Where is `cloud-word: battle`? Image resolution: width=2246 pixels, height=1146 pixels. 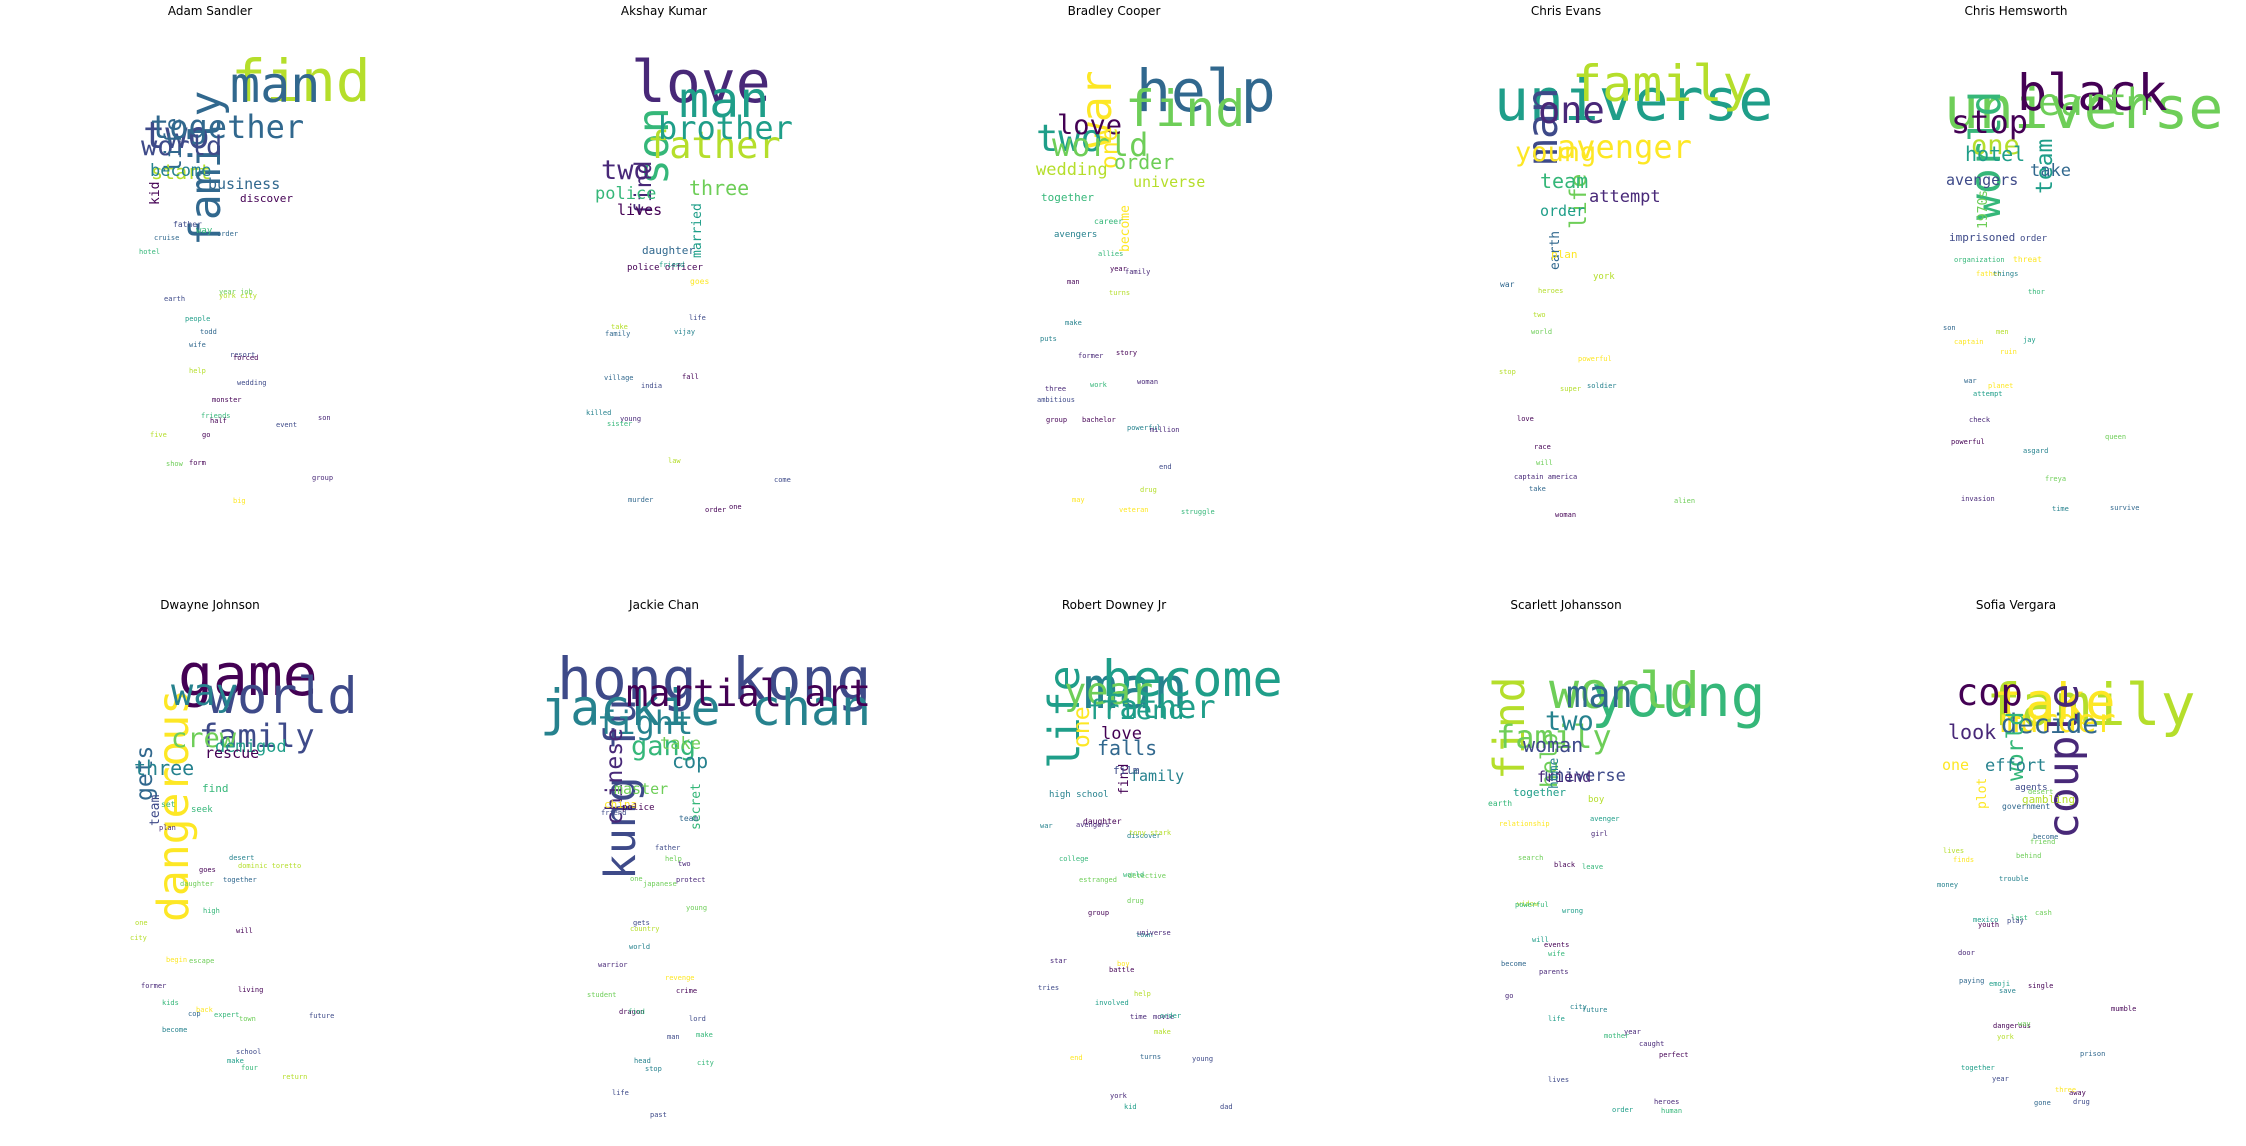
cloud-word: battle is located at coordinates (1122, 970).